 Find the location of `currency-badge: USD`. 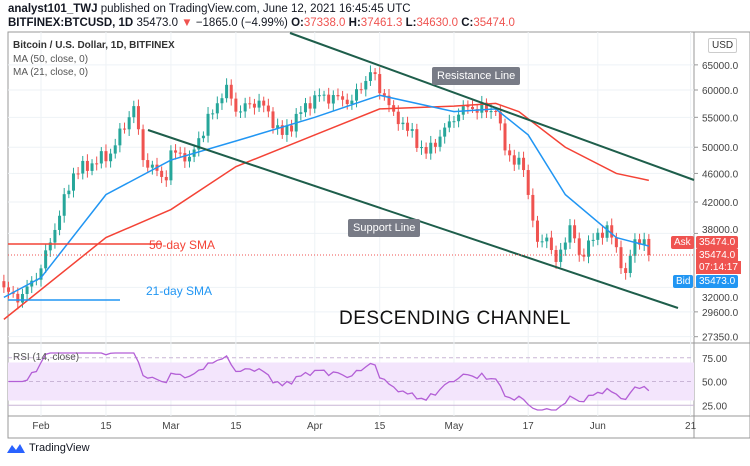

currency-badge: USD is located at coordinates (723, 45).